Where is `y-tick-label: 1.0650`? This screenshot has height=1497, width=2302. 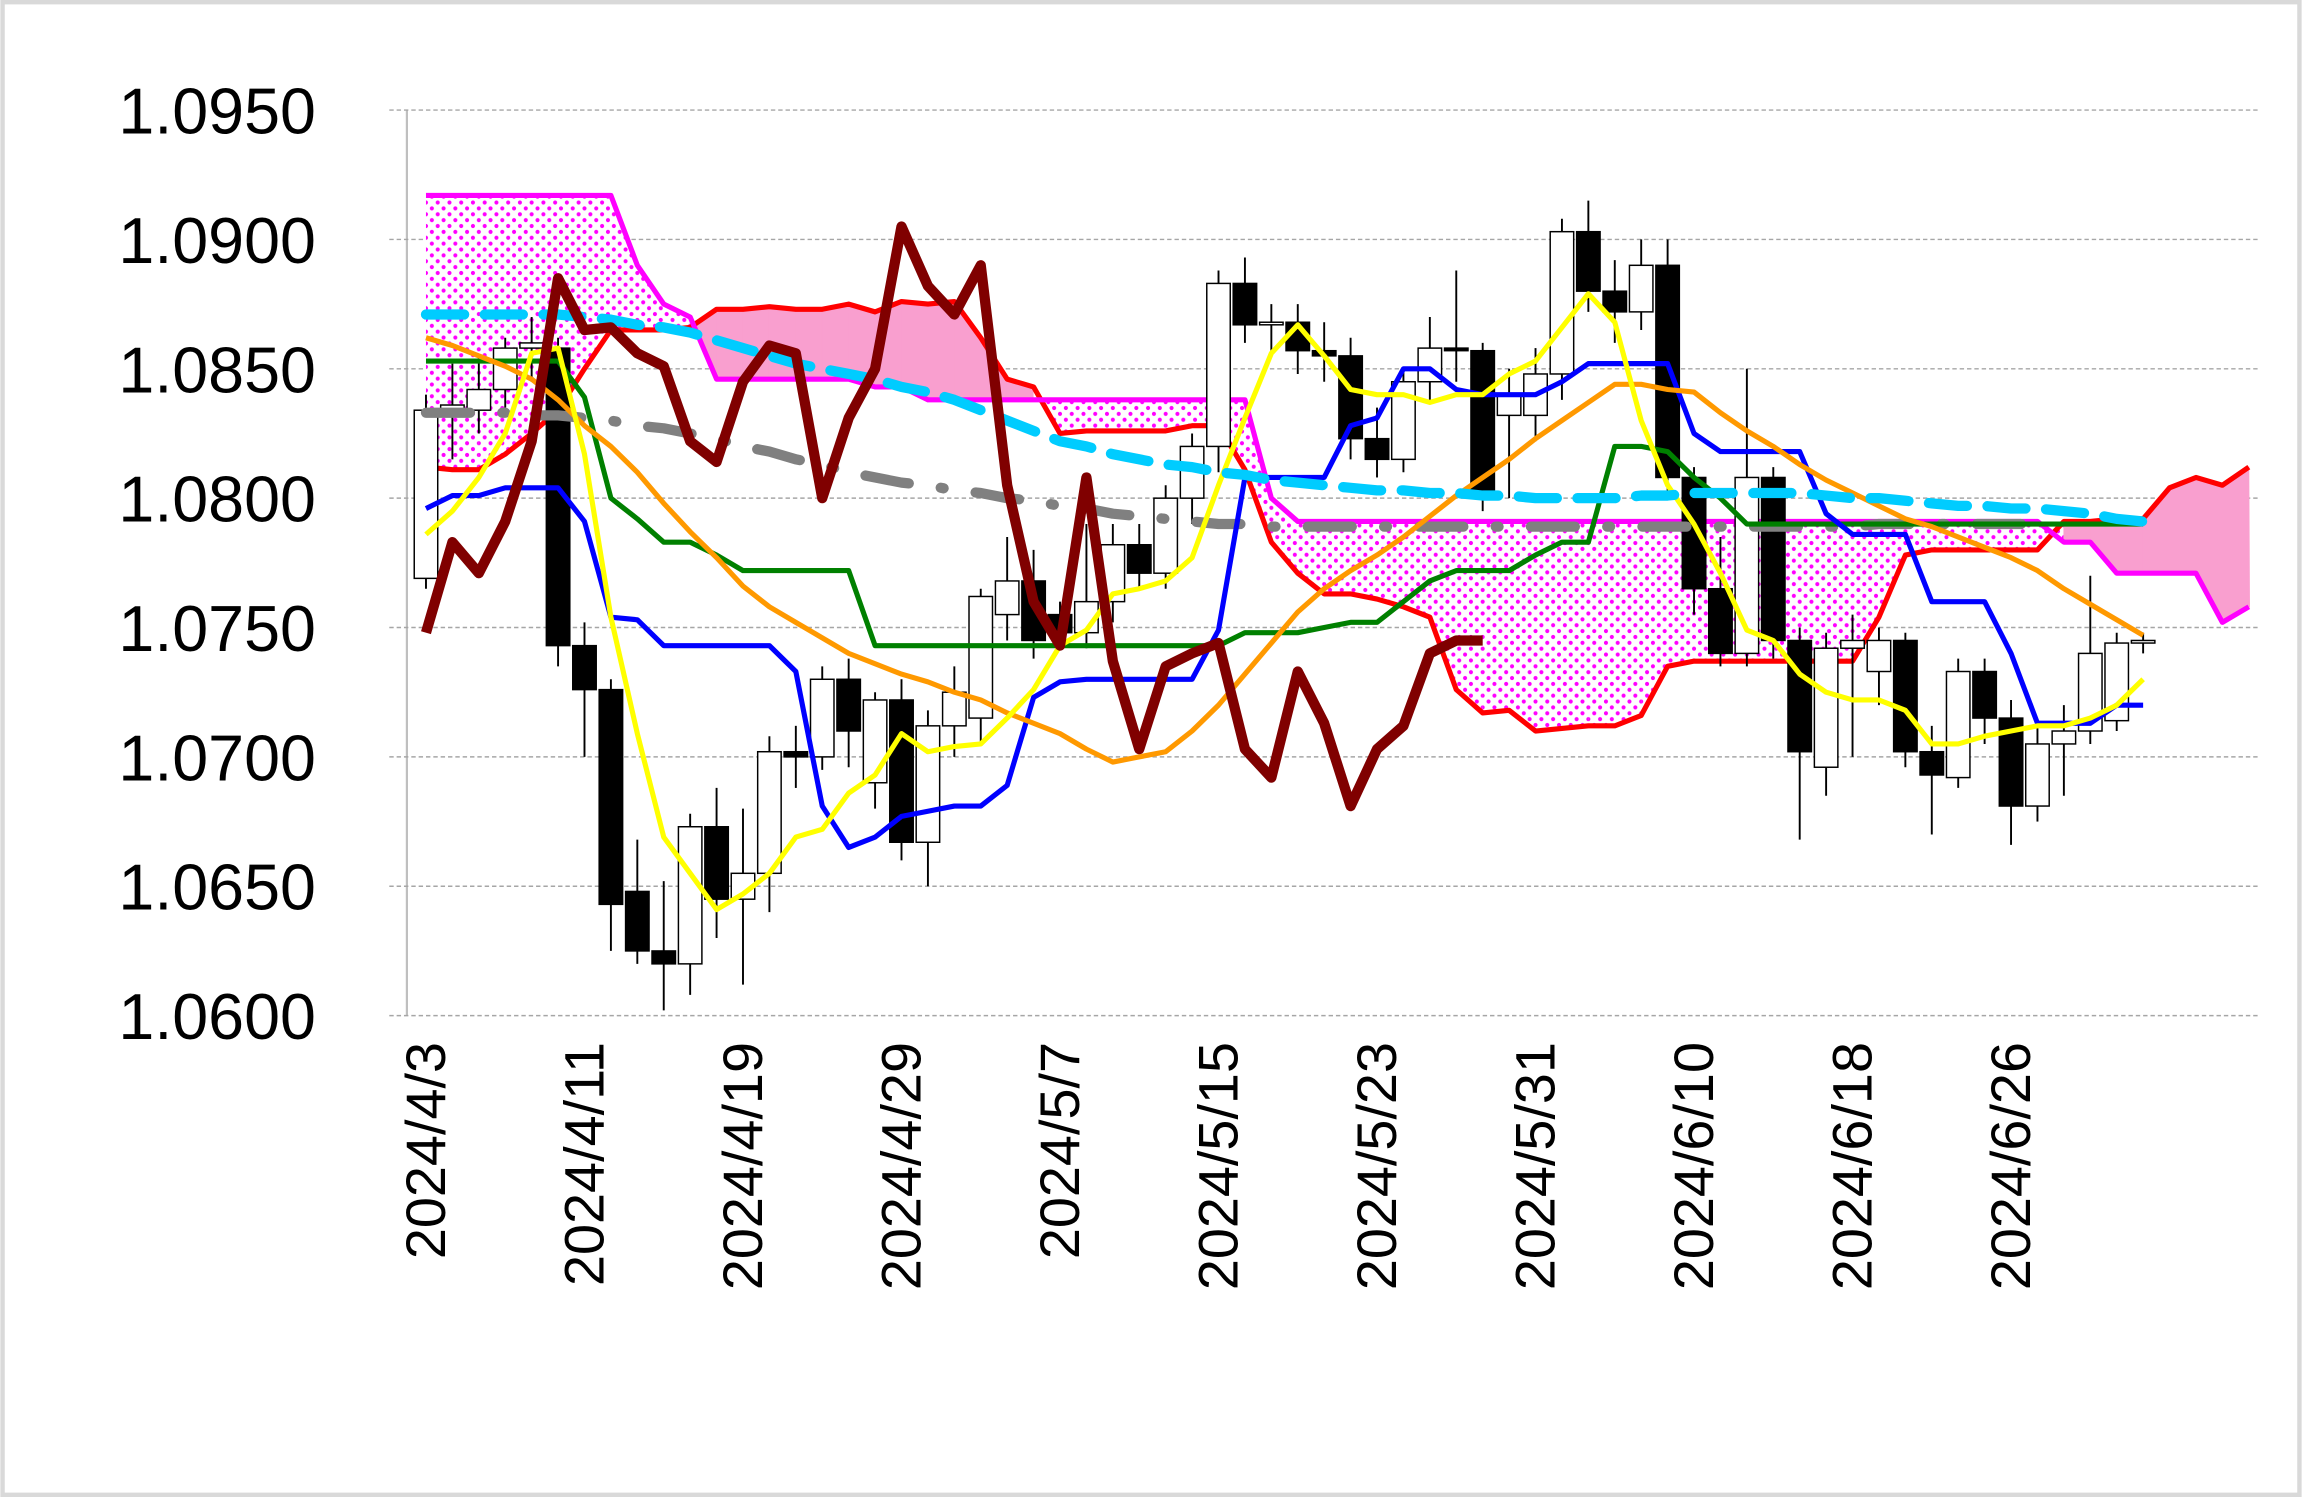 y-tick-label: 1.0650 is located at coordinates (216, 888).